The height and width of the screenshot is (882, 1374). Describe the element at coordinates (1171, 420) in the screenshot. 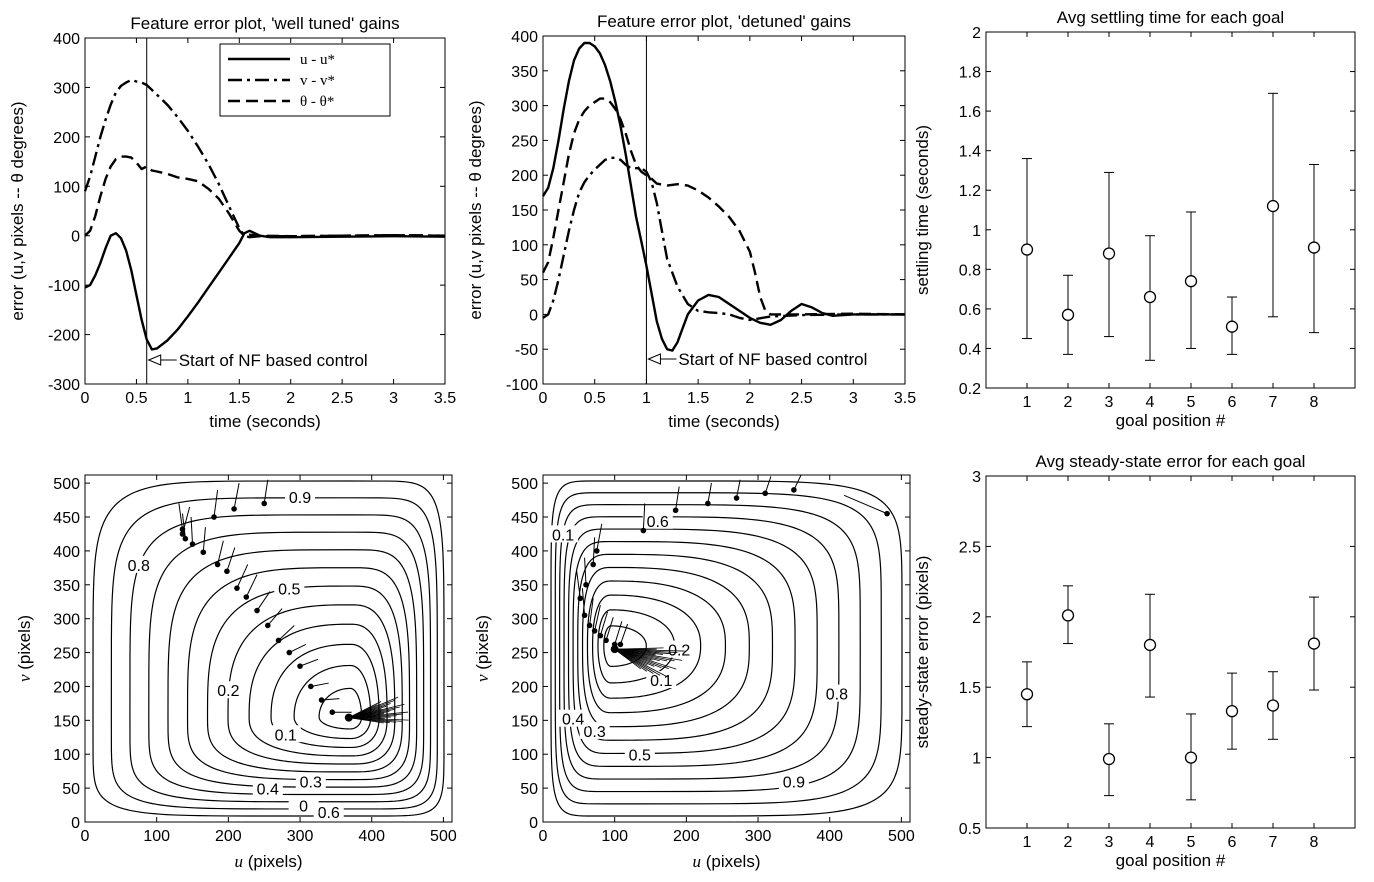

I see `x-axis-label: goal position #` at that location.